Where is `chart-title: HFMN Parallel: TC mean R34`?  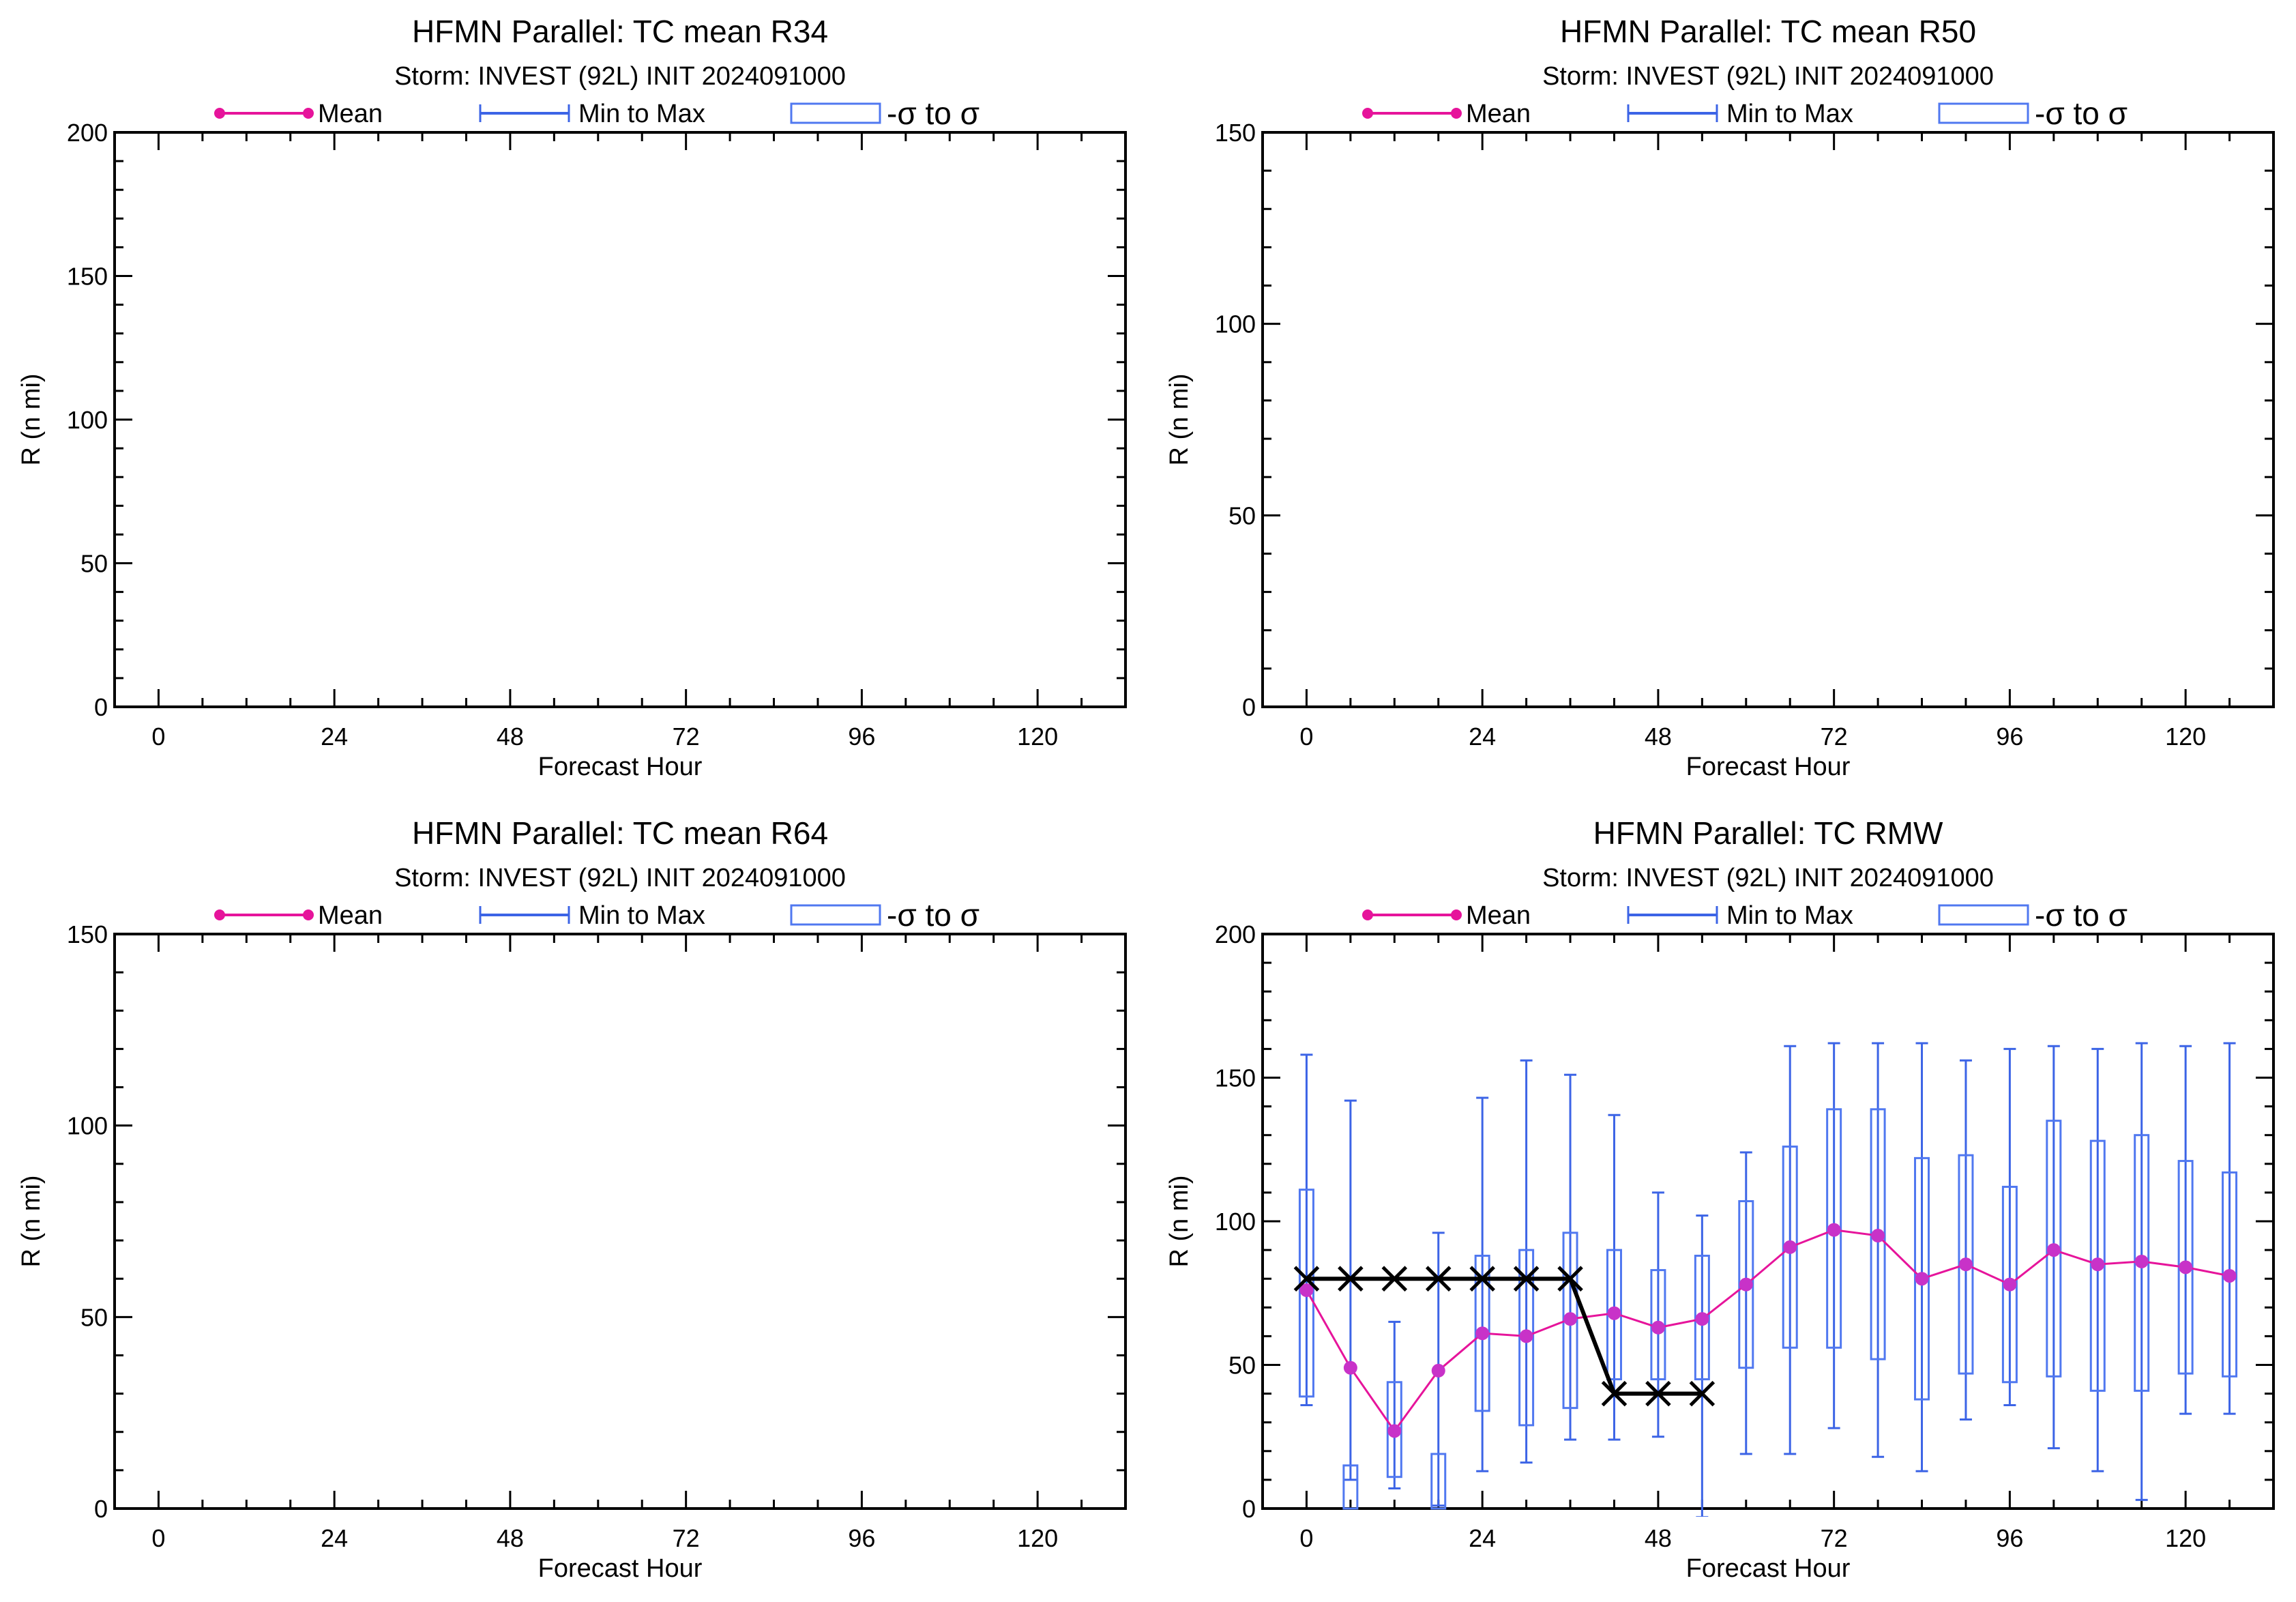
chart-title: HFMN Parallel: TC mean R34 is located at coordinates (620, 31).